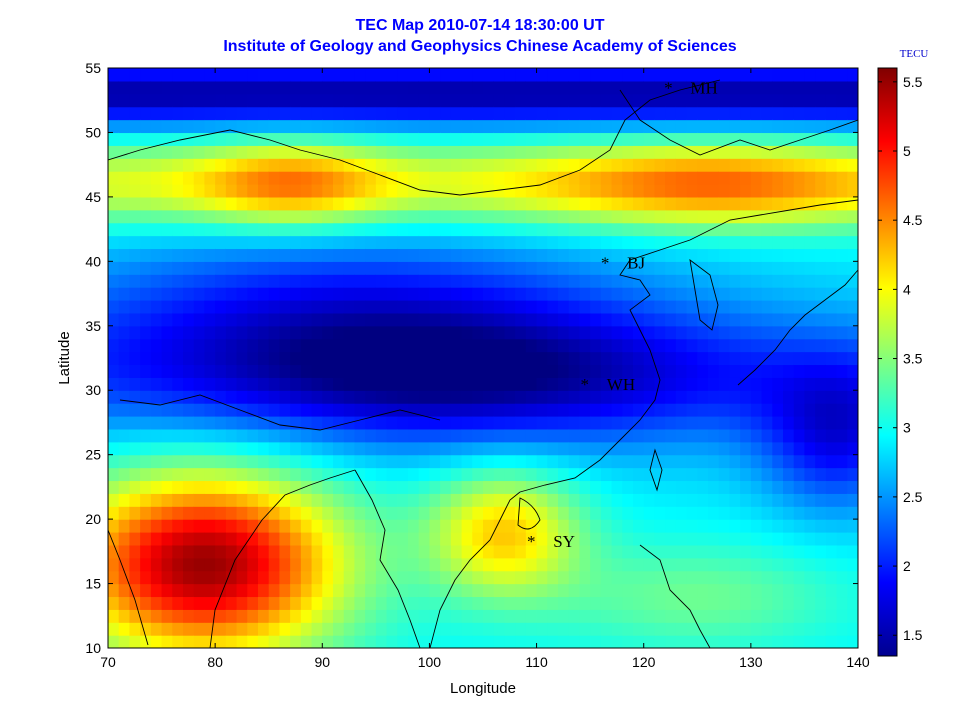 This screenshot has height=721, width=960. I want to click on x-tick-label: 70, so click(108, 662).